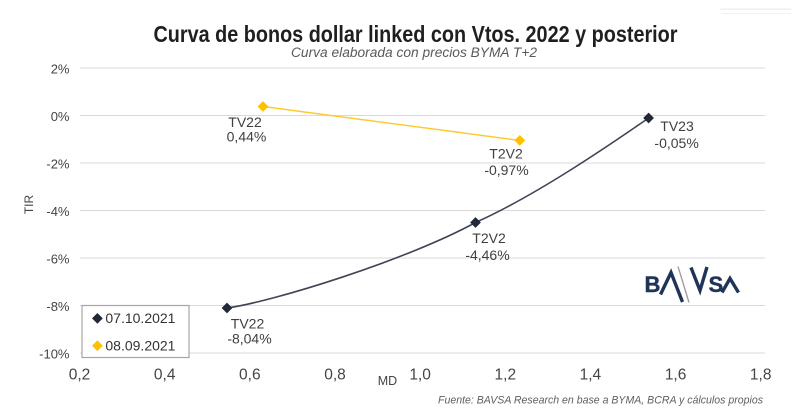 This screenshot has width=800, height=416. Describe the element at coordinates (716, 284) in the screenshot. I see `svg-text: S` at that location.